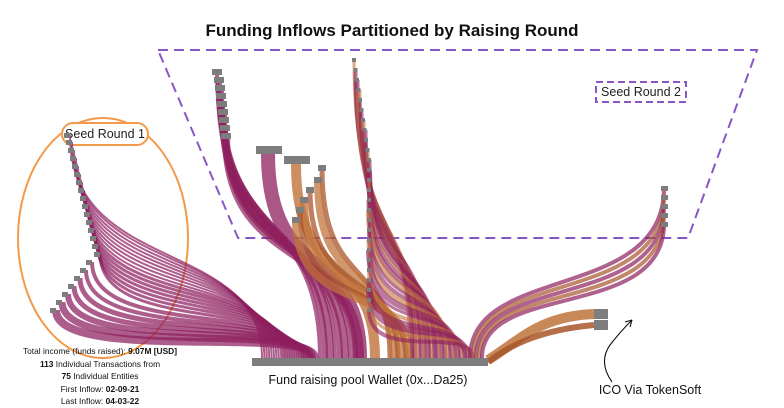 Image resolution: width=784 pixels, height=408 pixels. Describe the element at coordinates (618, 351) in the screenshot. I see `ico-callout-arrow` at that location.